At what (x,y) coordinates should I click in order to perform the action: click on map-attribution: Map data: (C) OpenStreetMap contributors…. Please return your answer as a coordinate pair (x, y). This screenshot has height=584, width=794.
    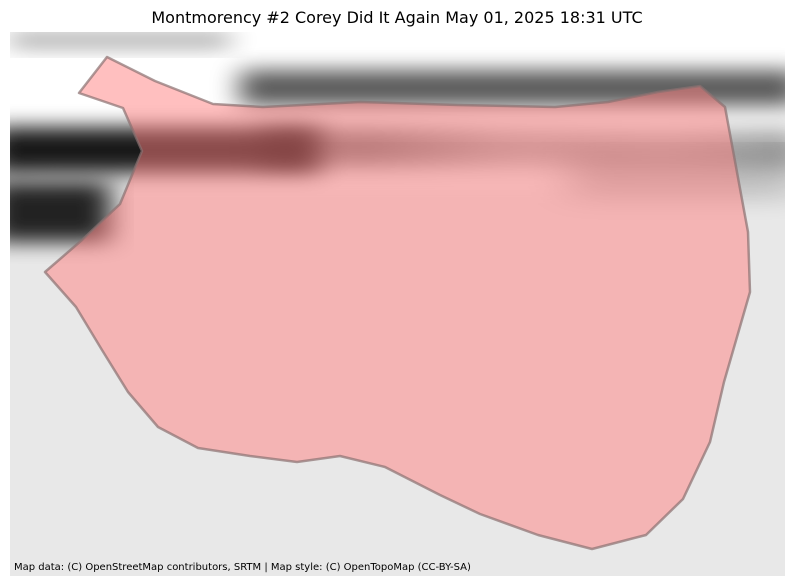
    Looking at the image, I should click on (242, 567).